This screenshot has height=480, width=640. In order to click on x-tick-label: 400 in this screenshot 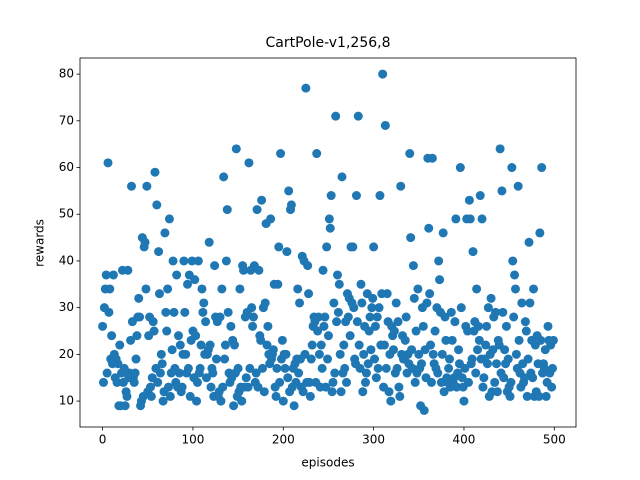, I will do `click(464, 440)`.